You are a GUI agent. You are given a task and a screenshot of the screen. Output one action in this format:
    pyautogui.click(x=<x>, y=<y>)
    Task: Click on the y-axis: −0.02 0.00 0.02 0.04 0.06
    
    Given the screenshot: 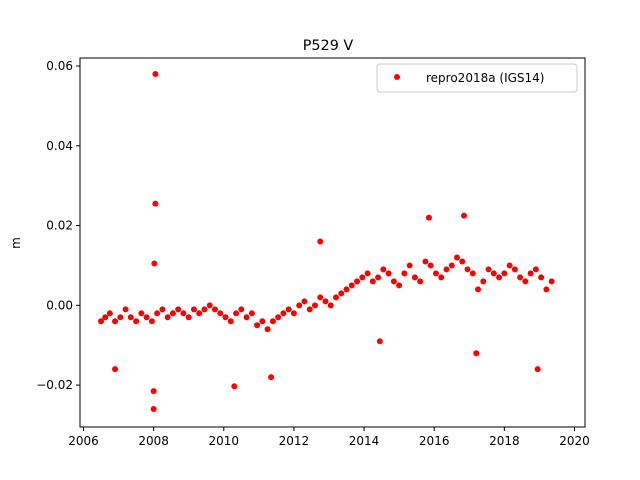 What is the action you would take?
    pyautogui.click(x=58, y=225)
    